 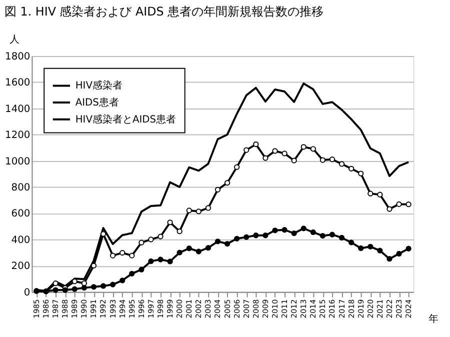 What do you see at coordinates (20, 188) in the screenshot?
I see `y-tick-label: 800` at bounding box center [20, 188].